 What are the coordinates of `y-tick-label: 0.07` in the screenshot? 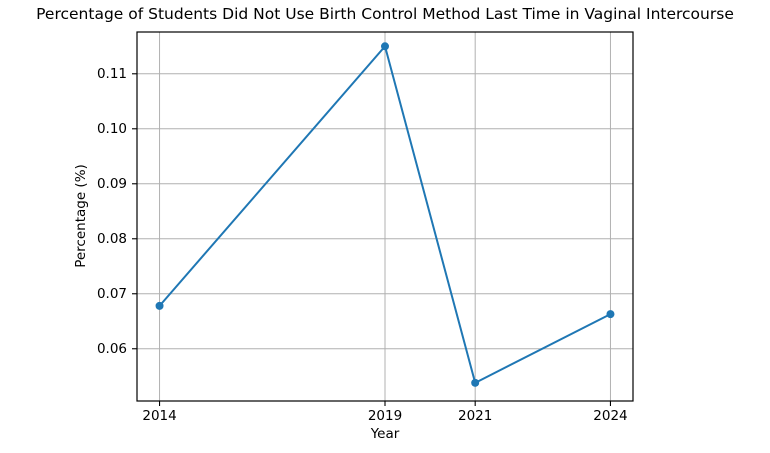 It's located at (111, 293).